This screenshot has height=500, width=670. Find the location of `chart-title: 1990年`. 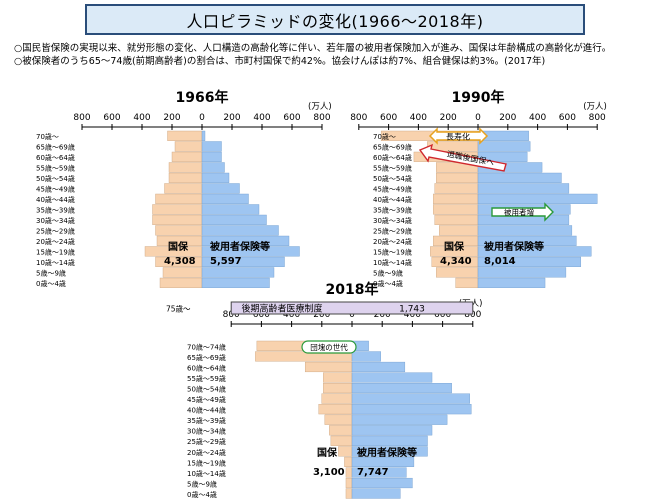

chart-title: 1990年 is located at coordinates (478, 97).